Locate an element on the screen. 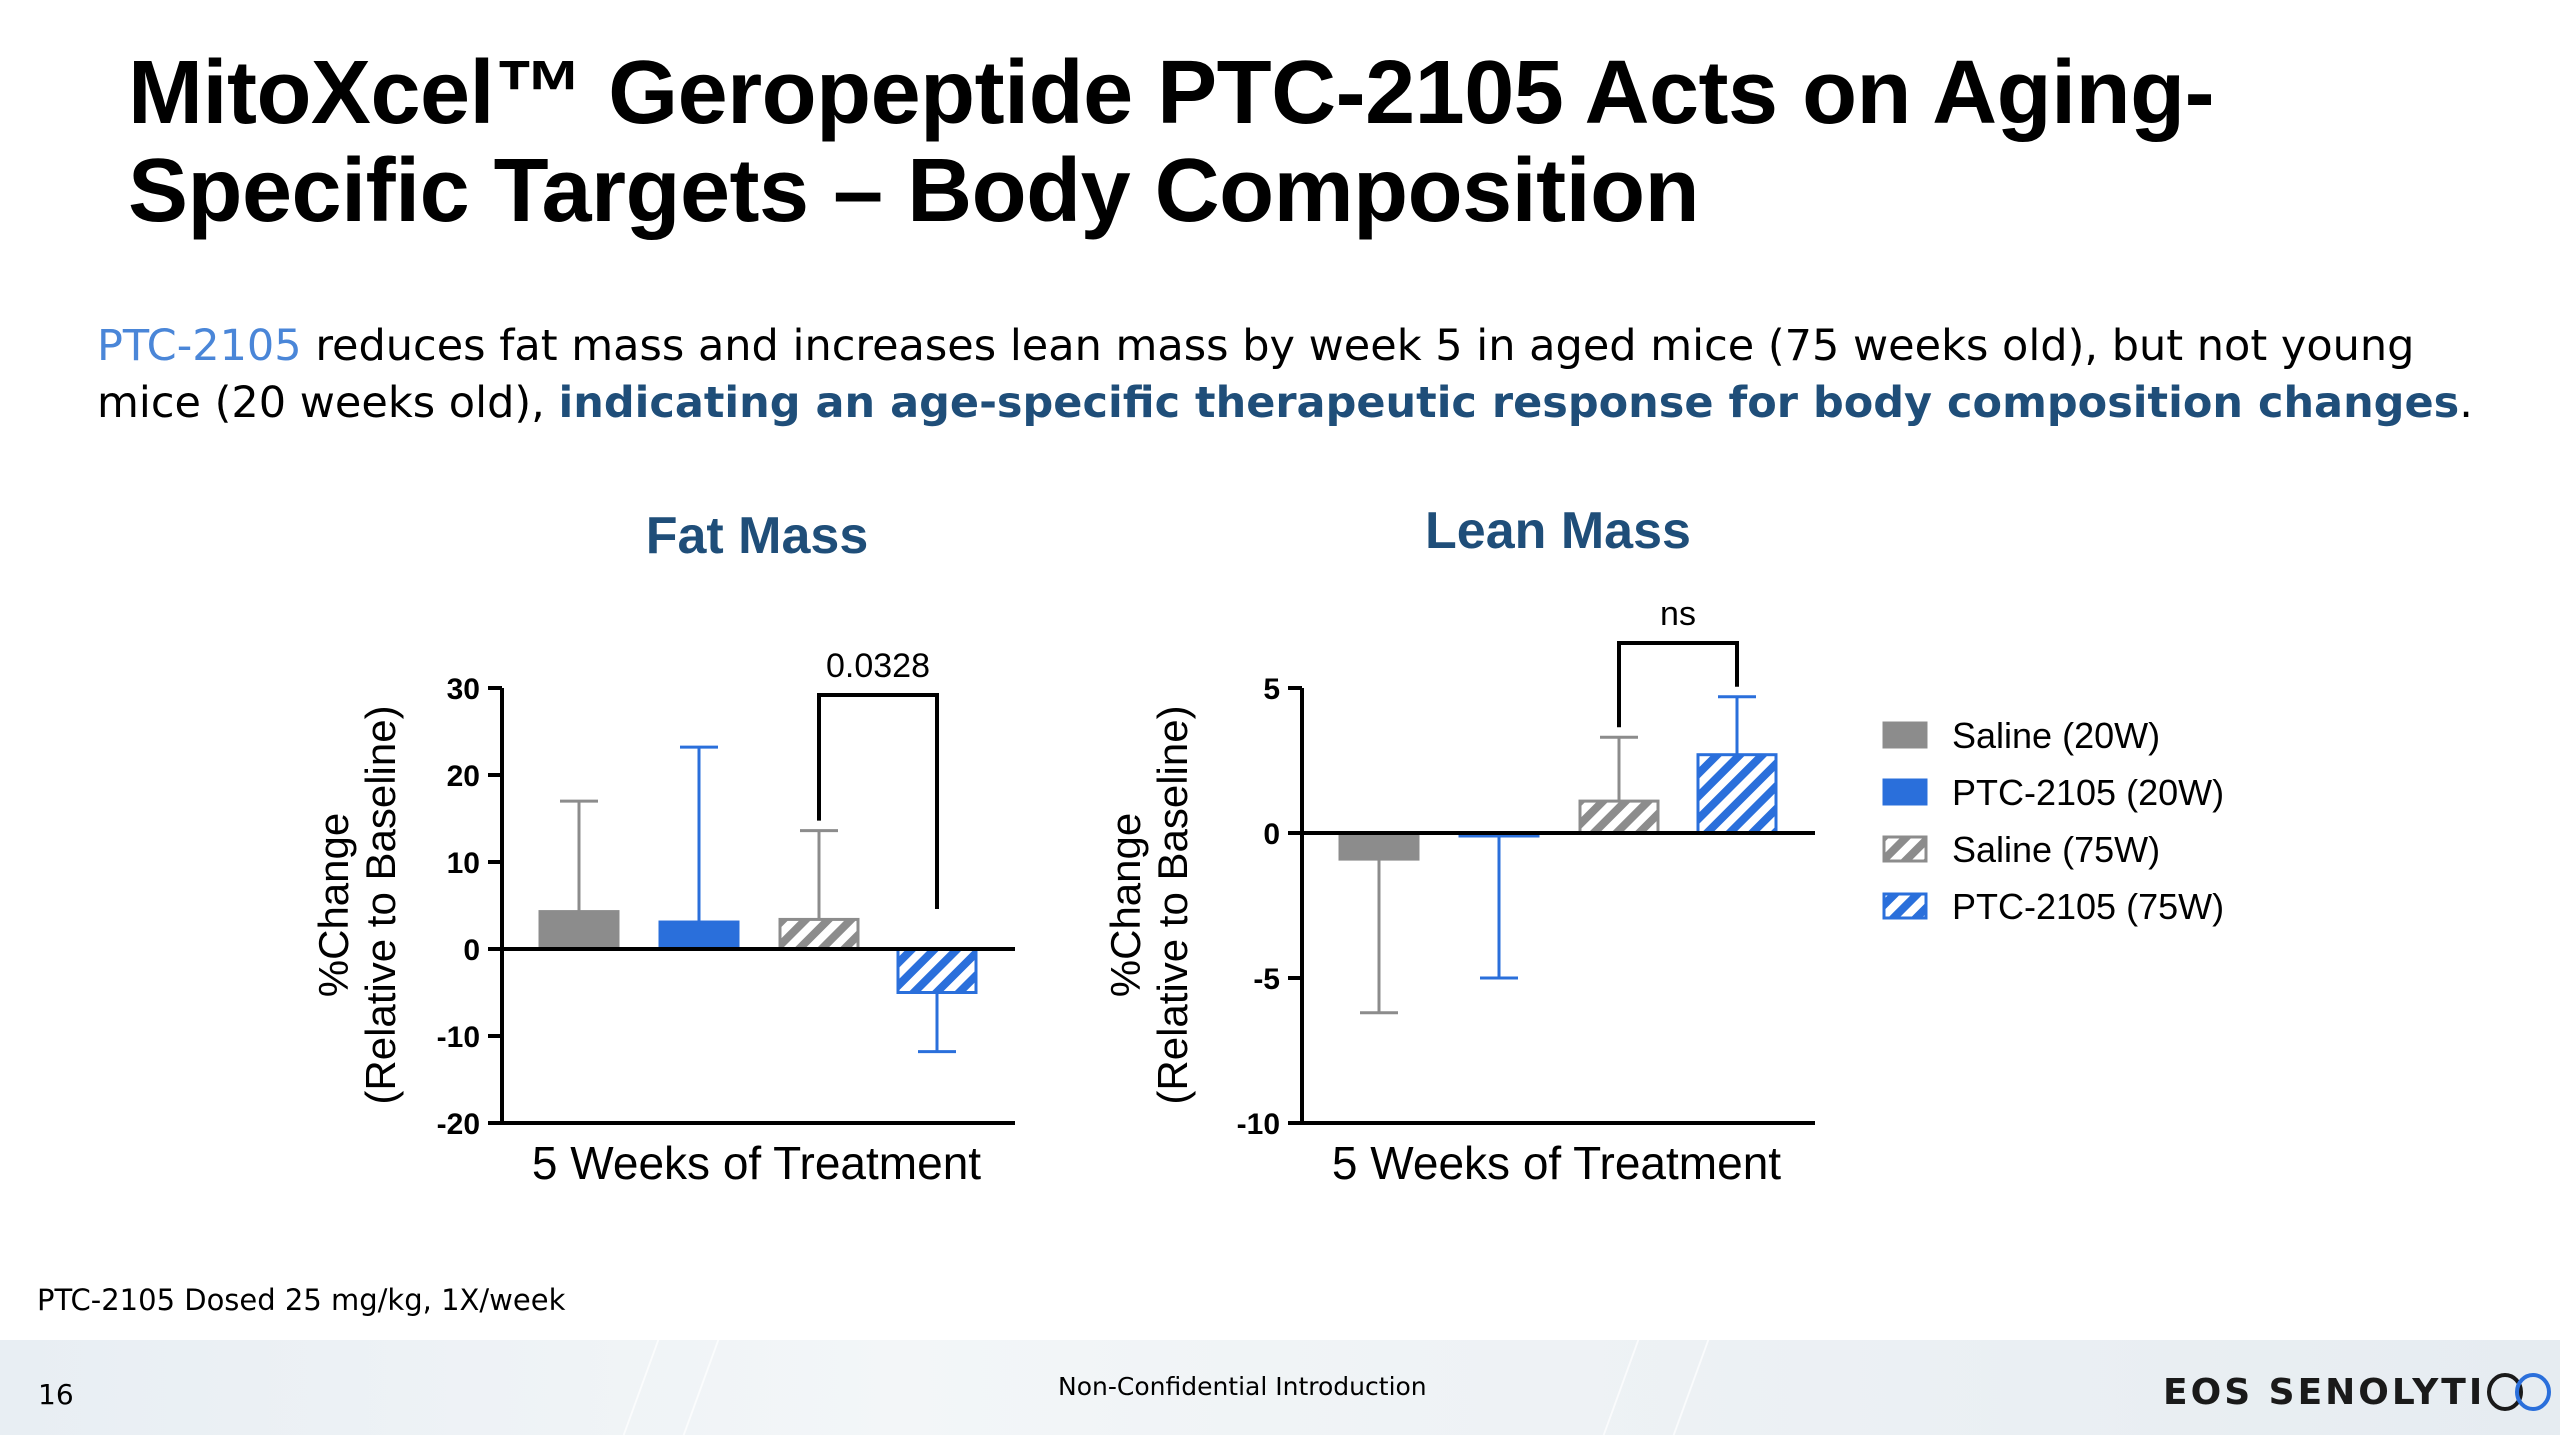 The height and width of the screenshot is (1435, 2560). company-logo: EOS SENOLYTI is located at coordinates (2359, 1392).